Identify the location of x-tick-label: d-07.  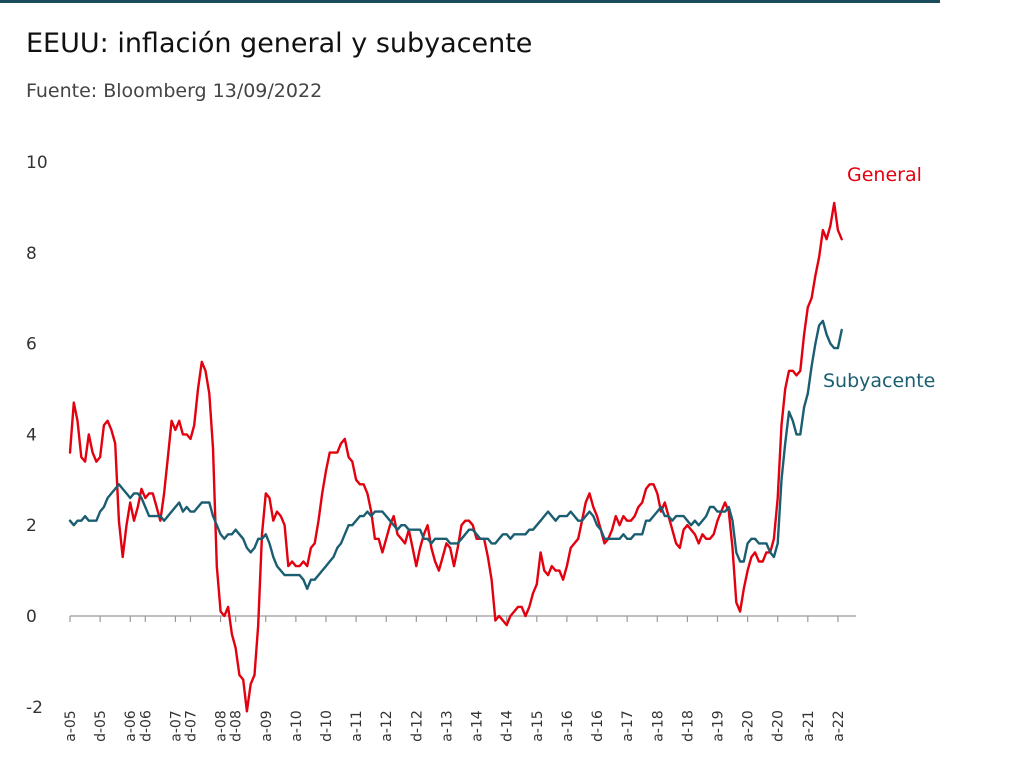
(191, 726).